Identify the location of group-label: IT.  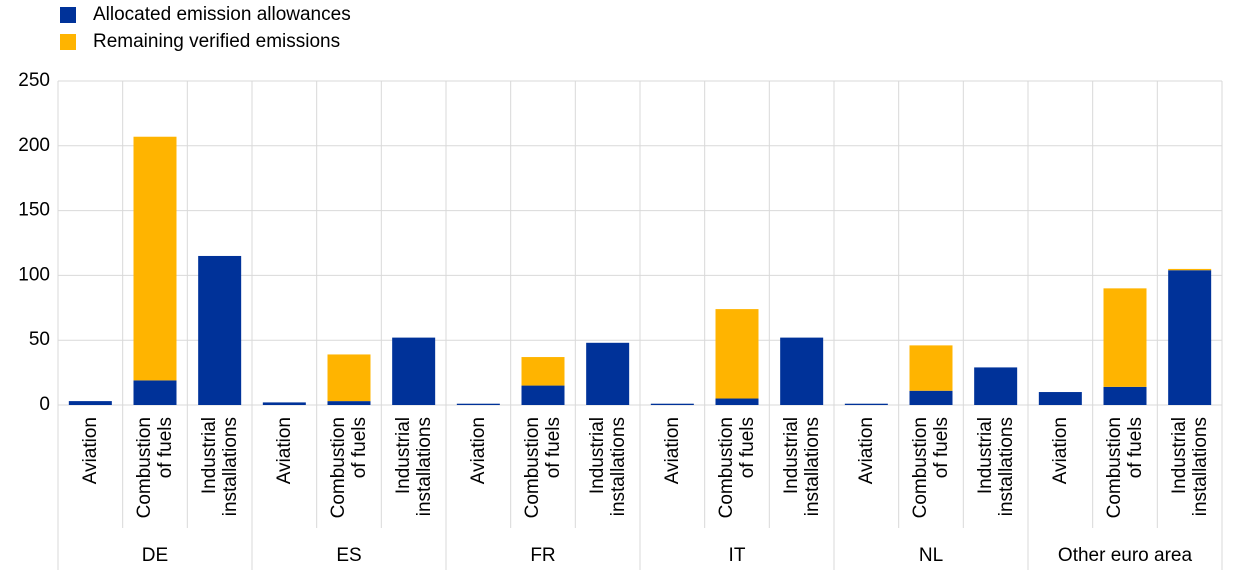
(737, 555).